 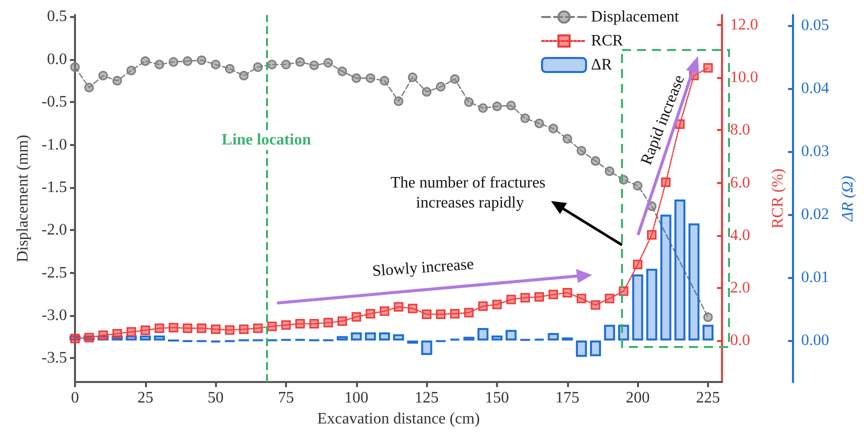 I want to click on y3-tick-label: 0.03, so click(x=815, y=151).